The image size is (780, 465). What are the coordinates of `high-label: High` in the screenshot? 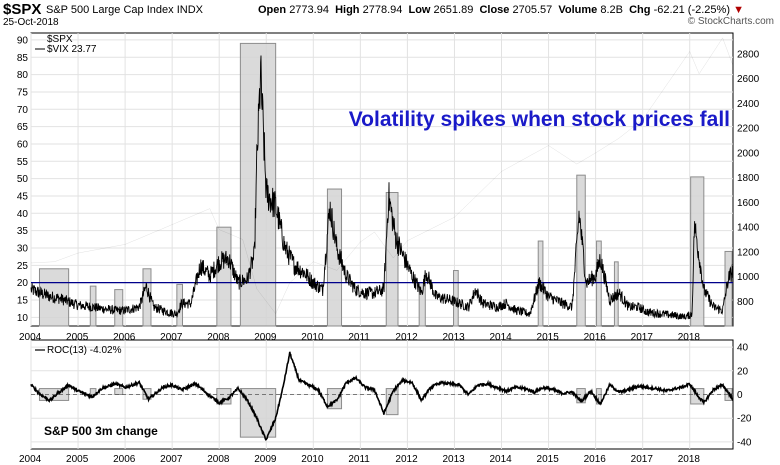 It's located at (347, 10).